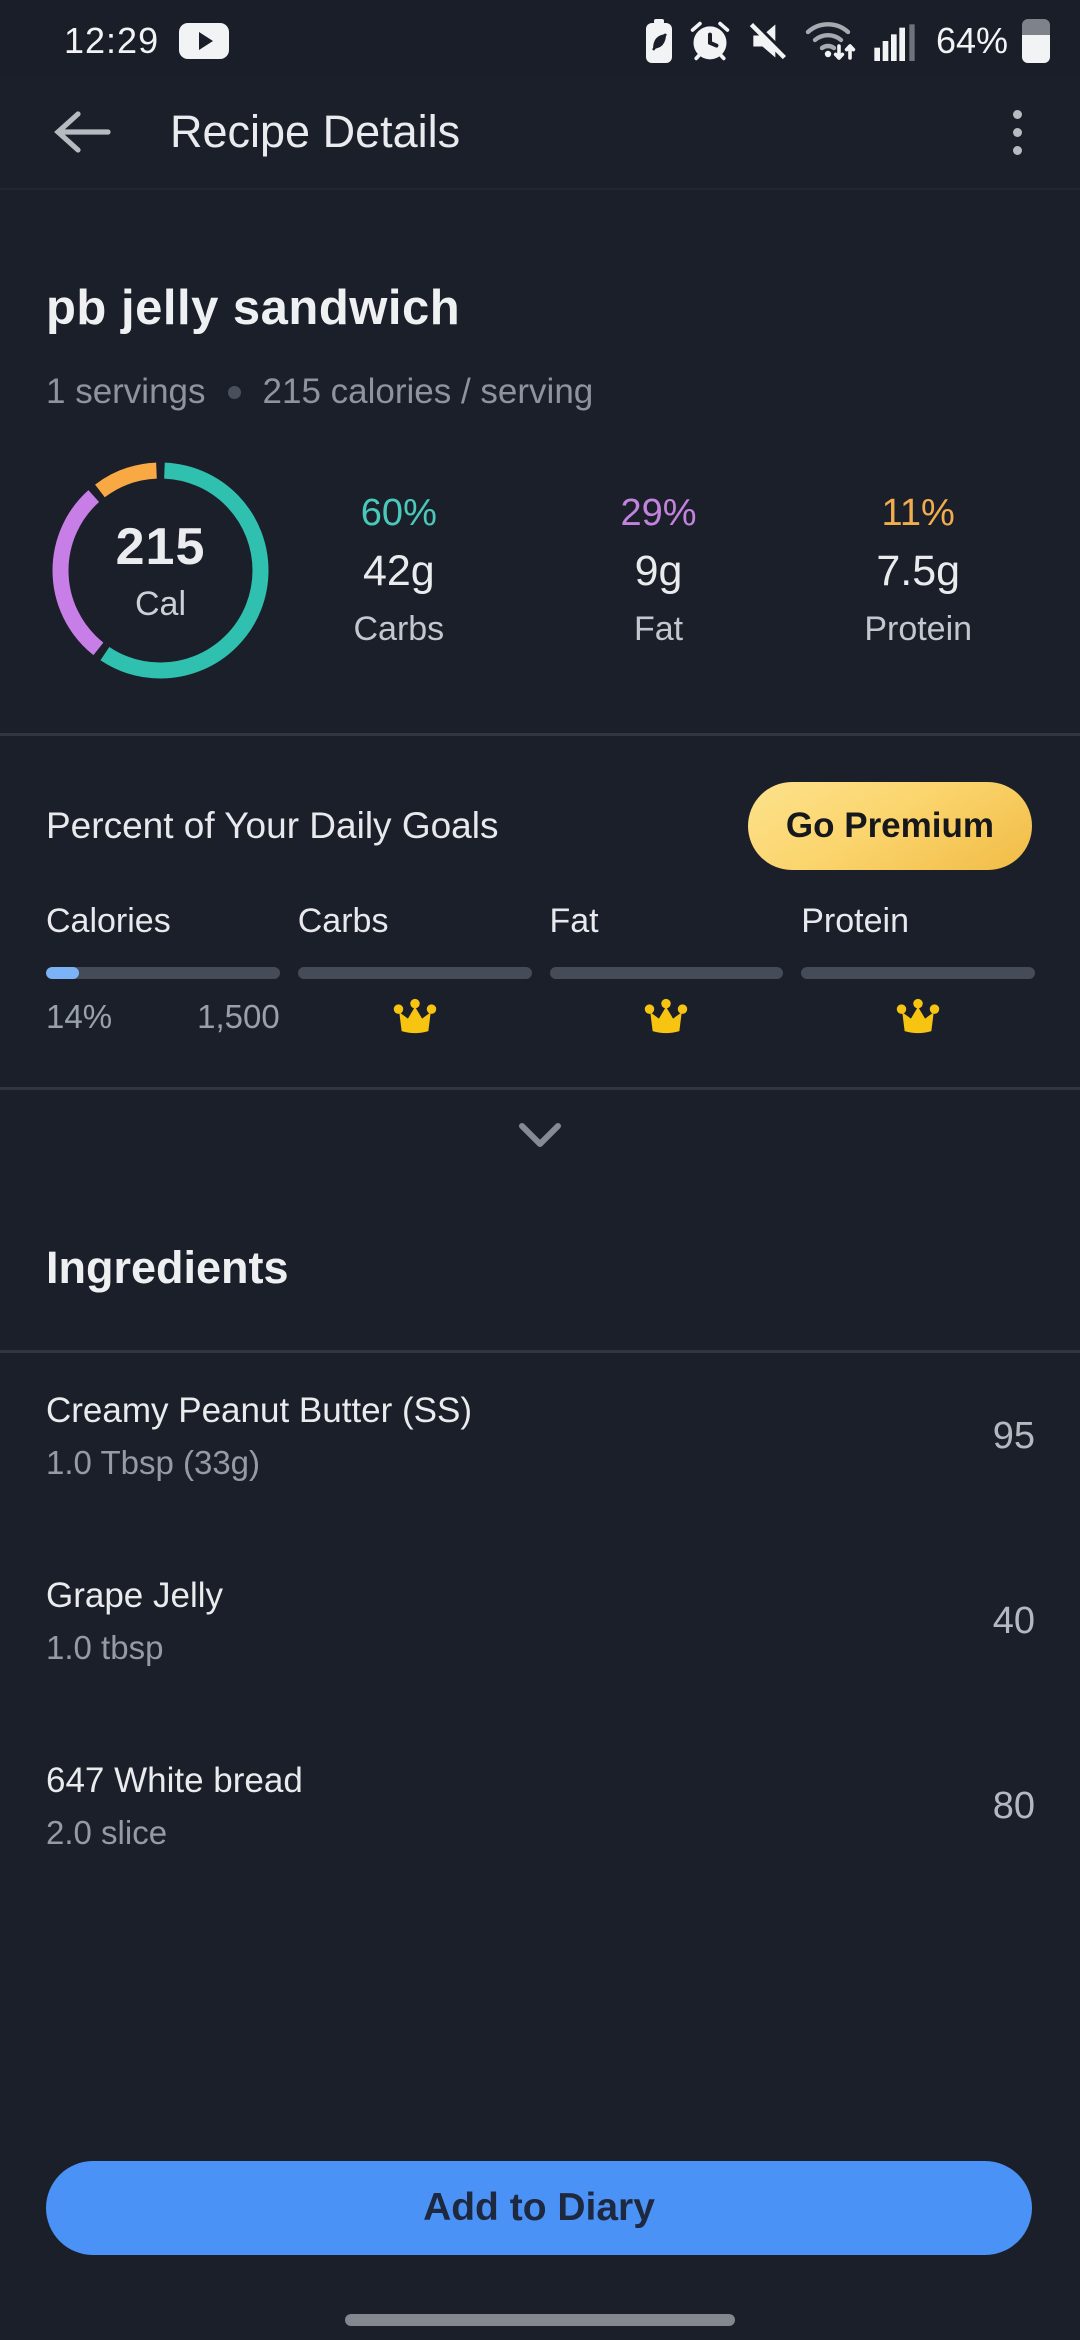 The width and height of the screenshot is (1080, 2340). I want to click on home-indicator, so click(540, 2320).